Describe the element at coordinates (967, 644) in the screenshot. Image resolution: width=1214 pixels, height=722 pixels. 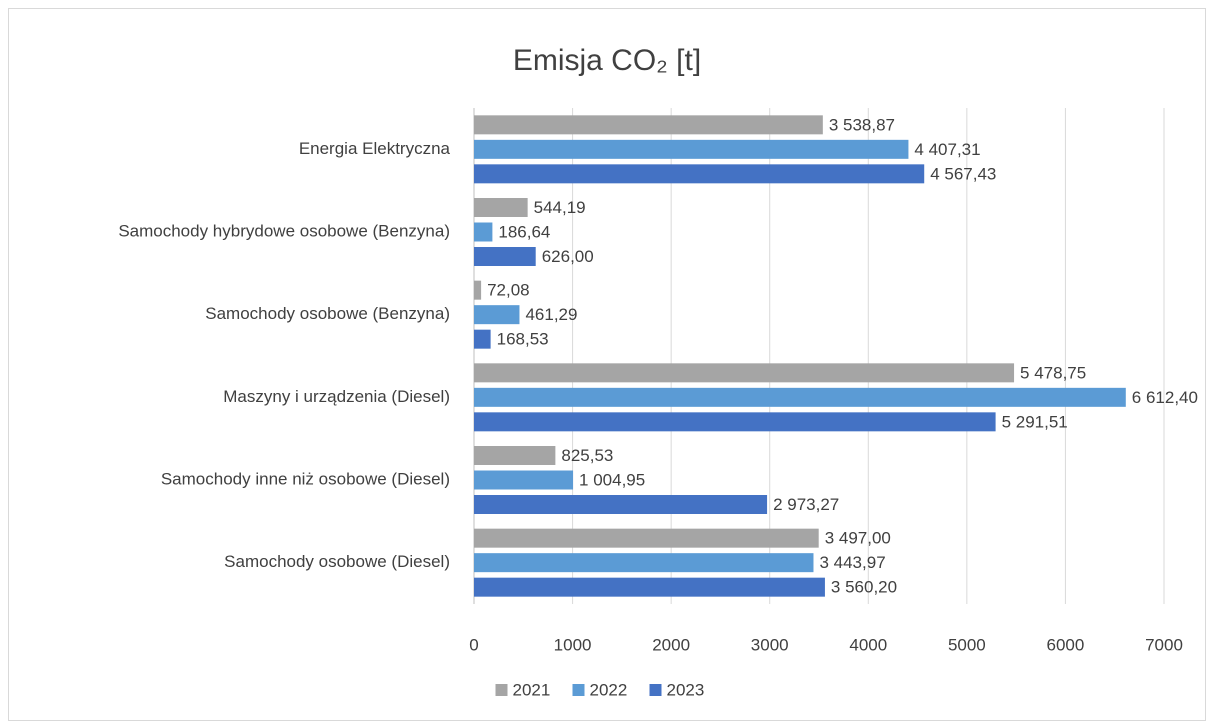
I see `x-tick-label: 5000` at that location.